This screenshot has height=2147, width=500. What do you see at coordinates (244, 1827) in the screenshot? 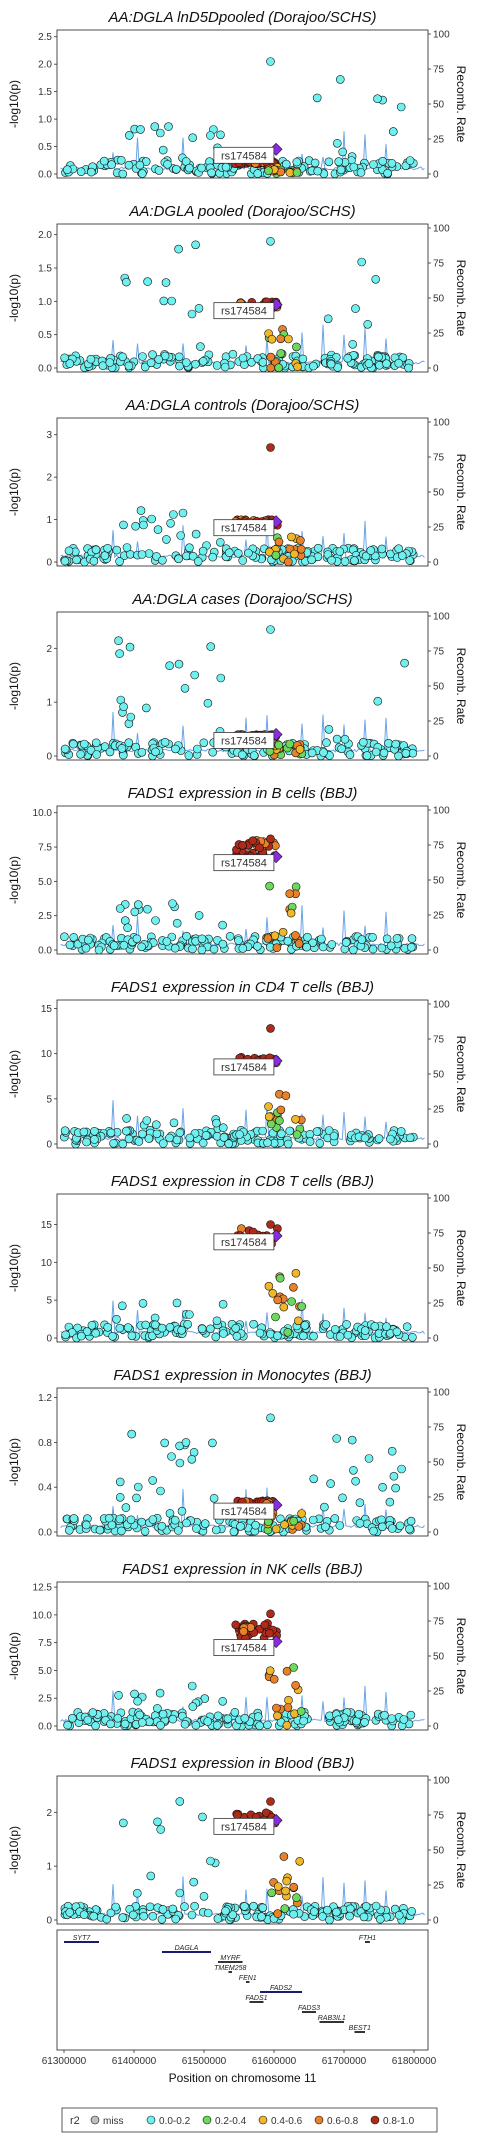
I see `lead-snp-label: rs174584` at bounding box center [244, 1827].